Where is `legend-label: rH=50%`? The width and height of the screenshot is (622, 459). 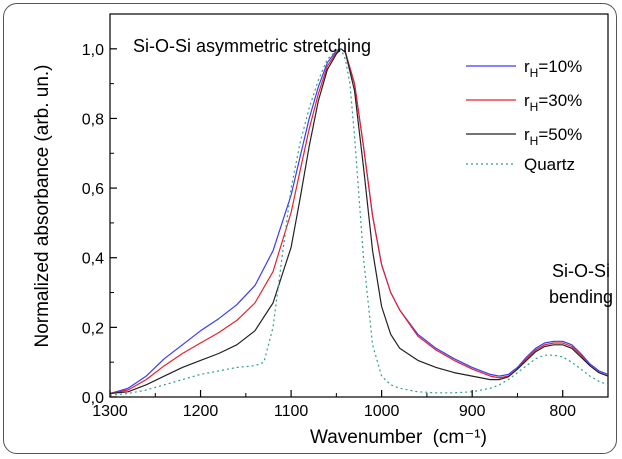 legend-label: rH=50% is located at coordinates (553, 136).